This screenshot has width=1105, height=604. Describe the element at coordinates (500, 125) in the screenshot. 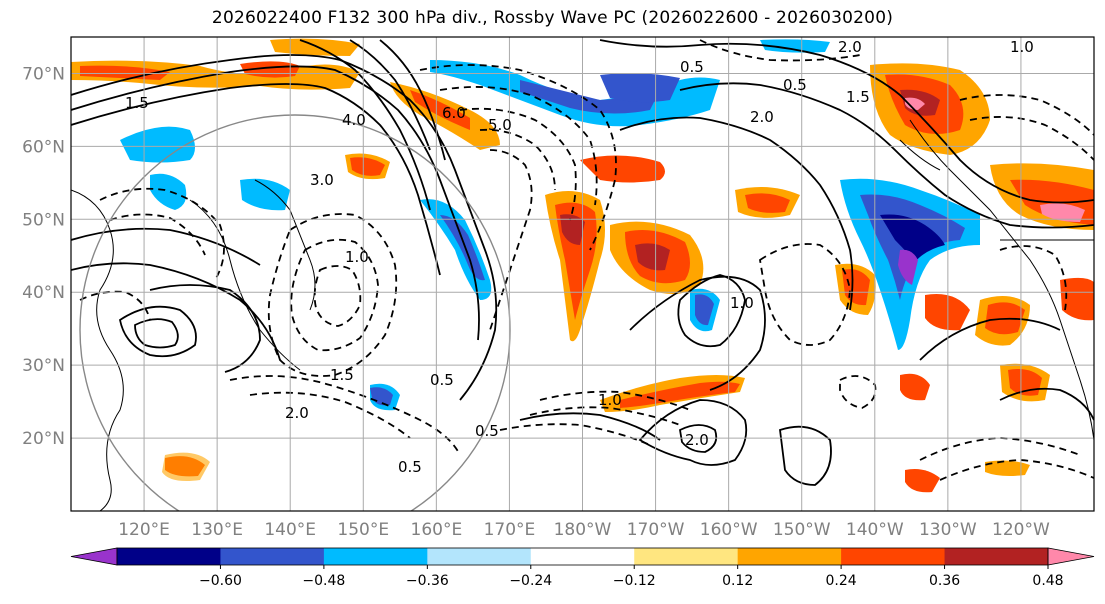

I see `contour-label: 5.0` at that location.